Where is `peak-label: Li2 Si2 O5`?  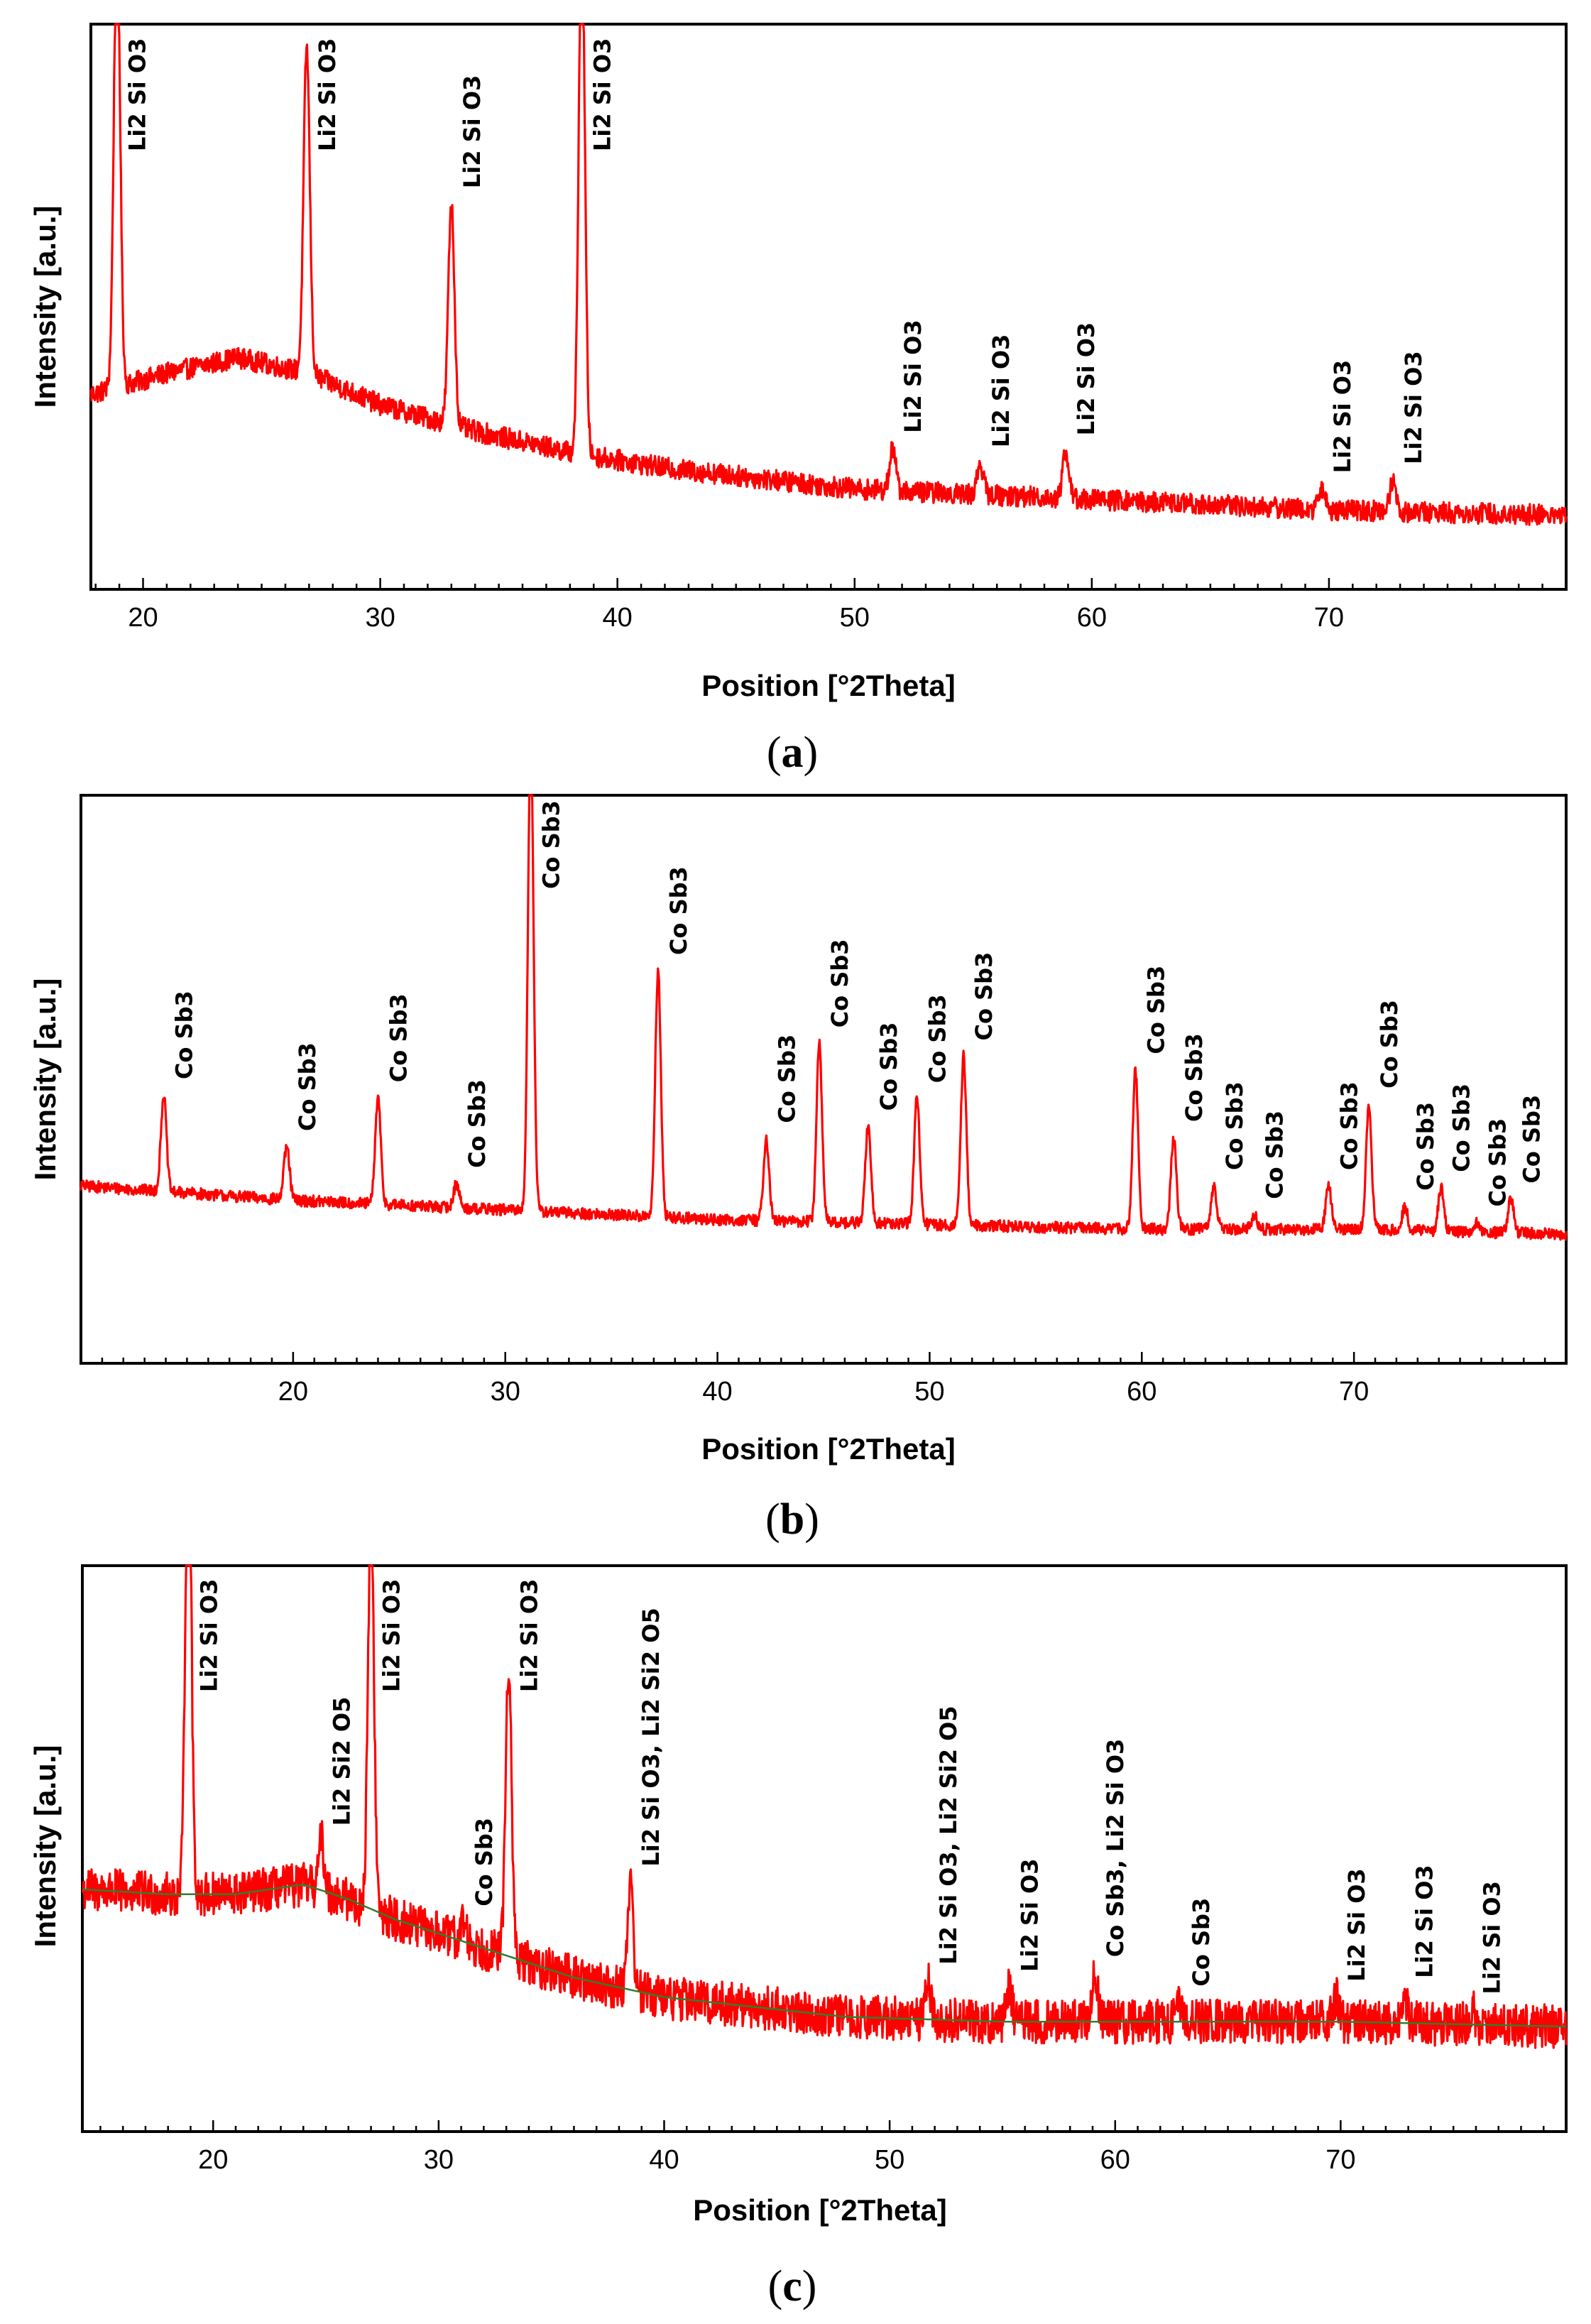 peak-label: Li2 Si2 O5 is located at coordinates (342, 1761).